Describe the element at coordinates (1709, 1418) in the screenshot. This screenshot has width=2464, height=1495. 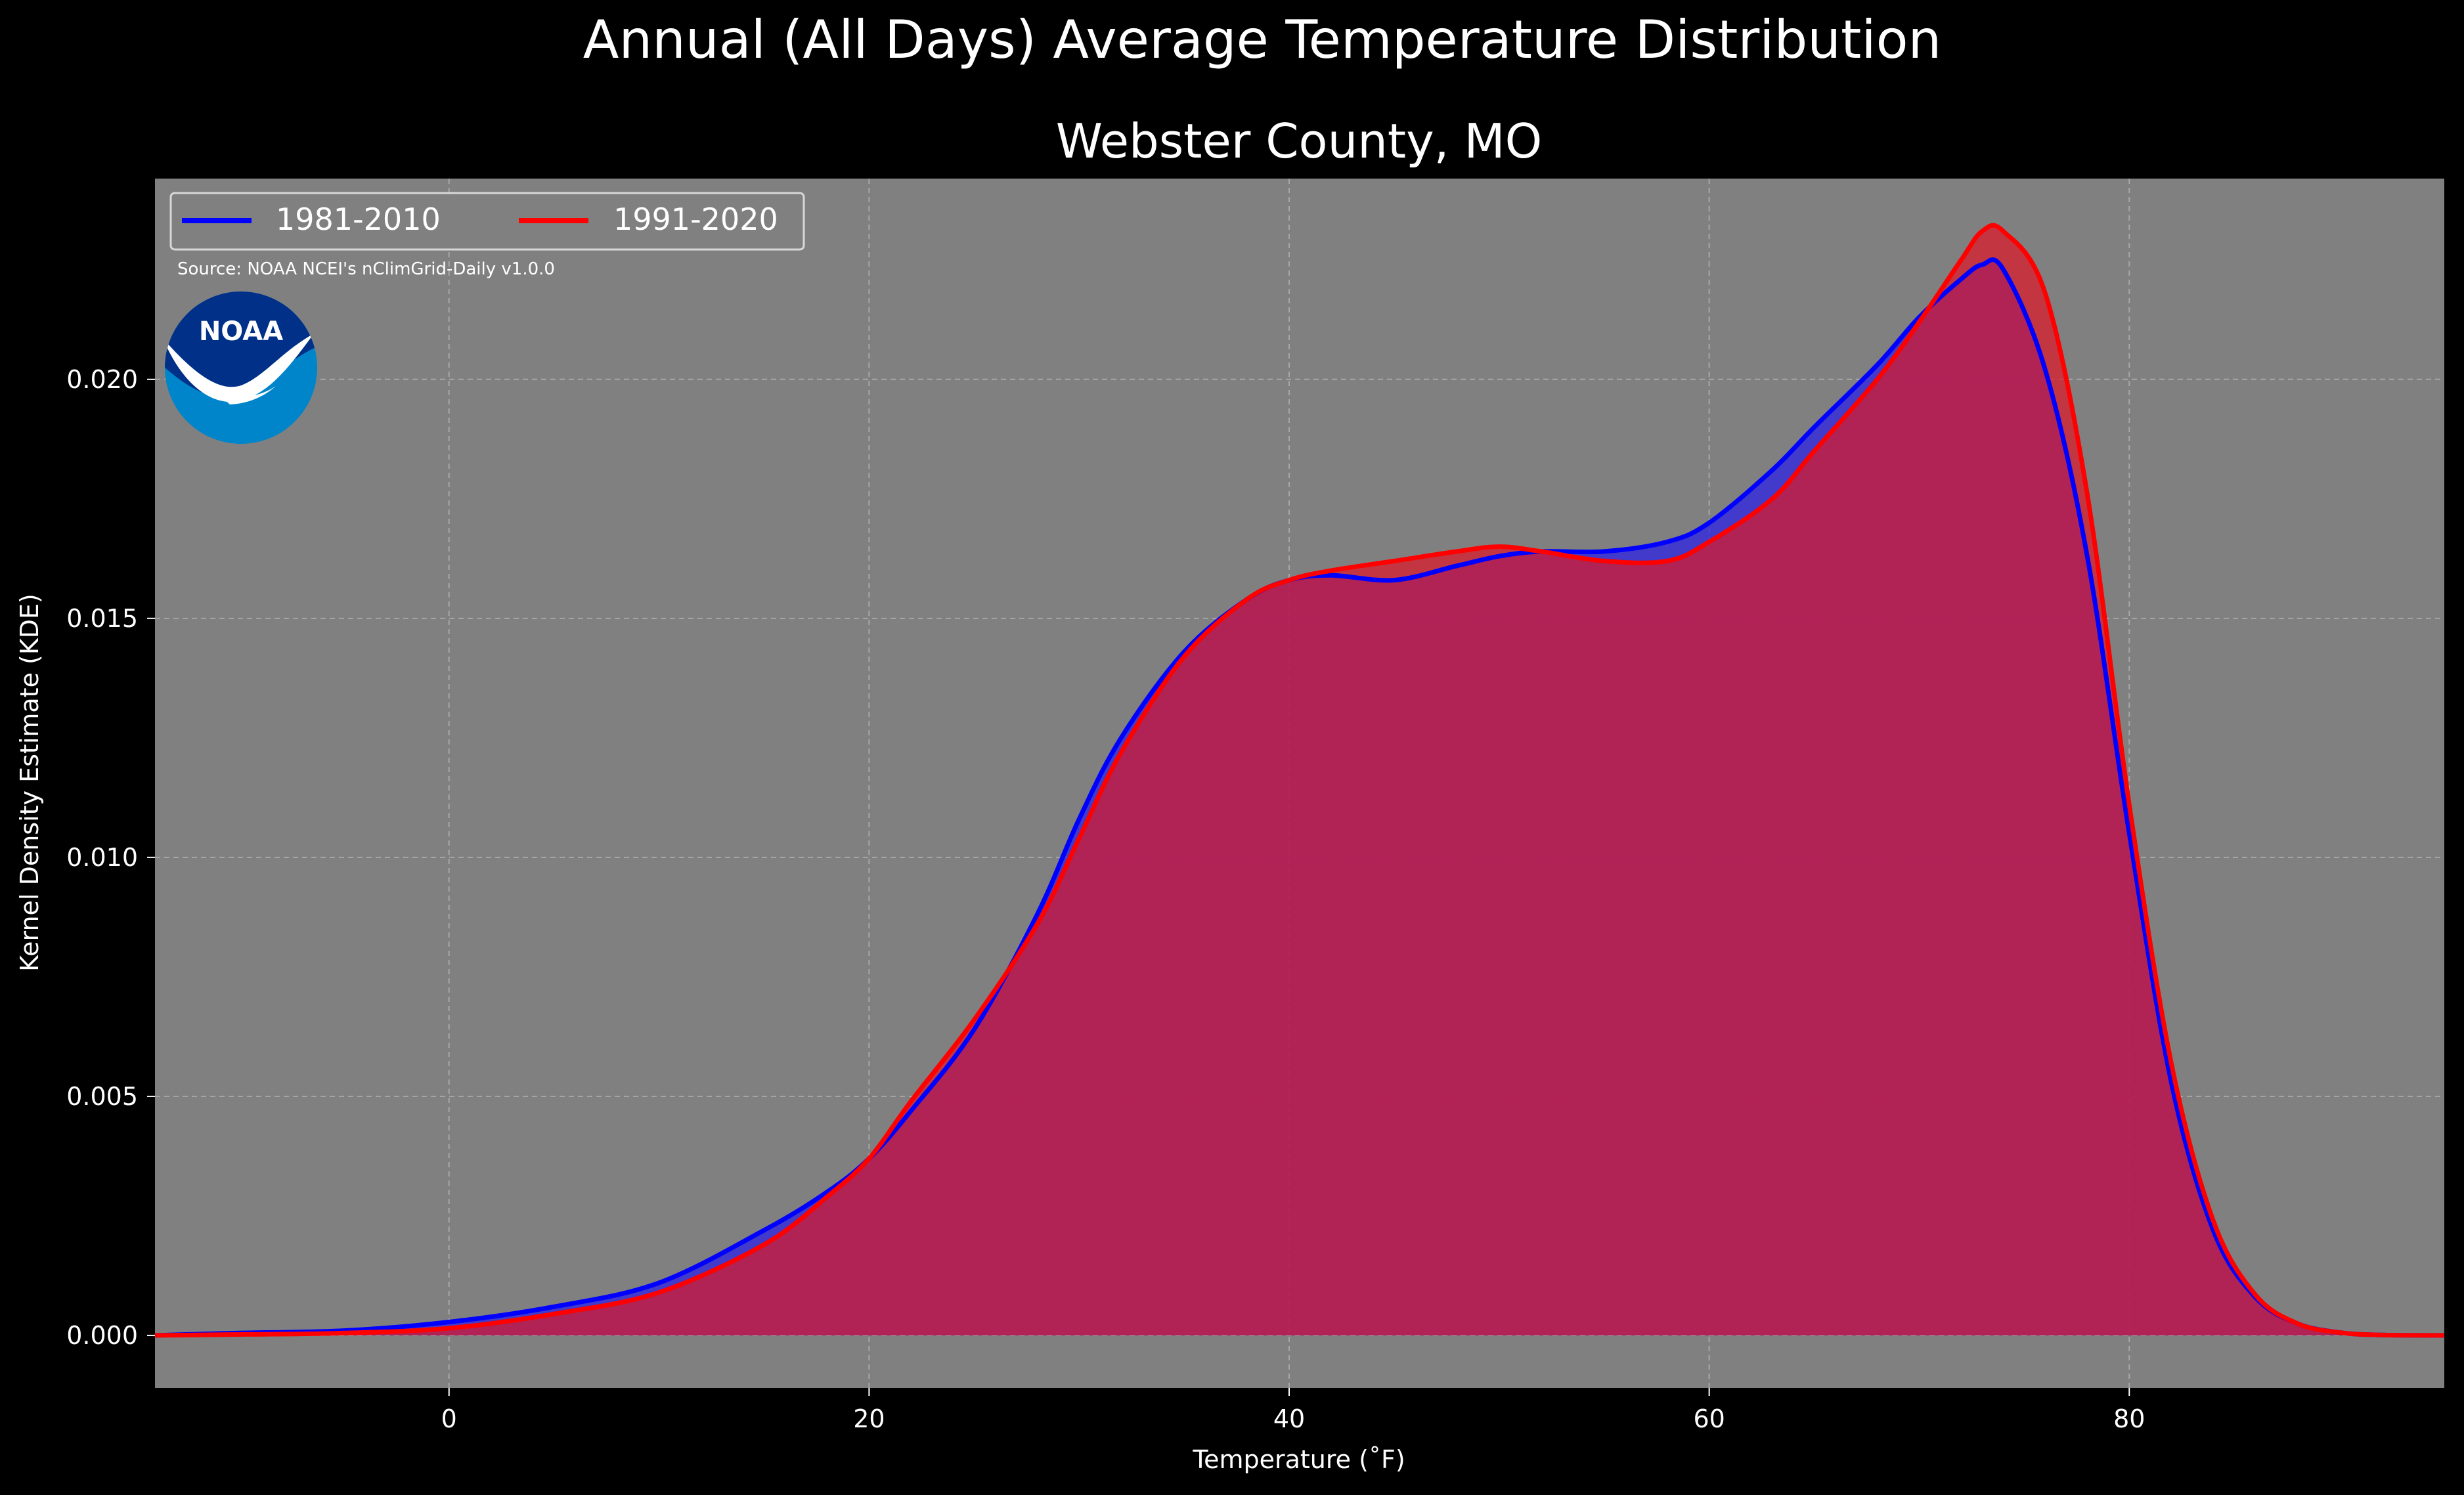
I see `x-tick-label: 60` at that location.